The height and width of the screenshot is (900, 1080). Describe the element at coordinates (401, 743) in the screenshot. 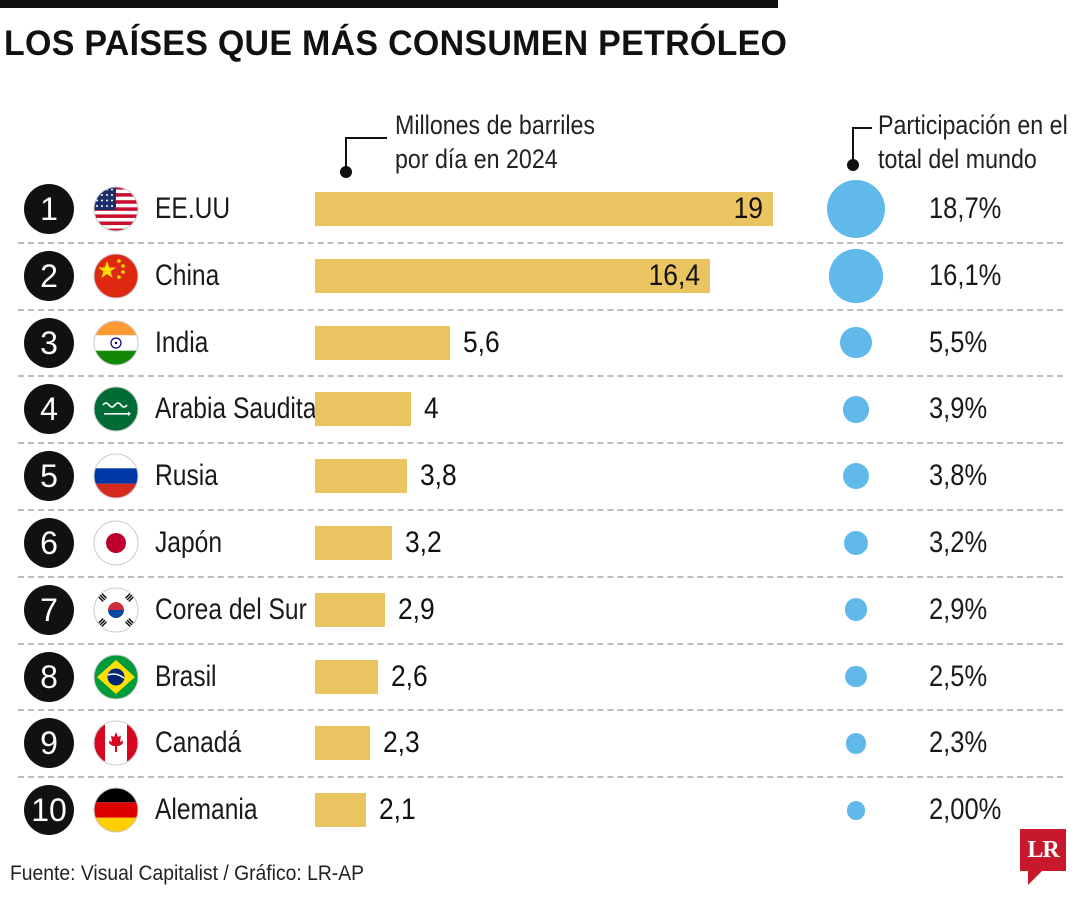

I see `bar-value-label: 2,3` at that location.